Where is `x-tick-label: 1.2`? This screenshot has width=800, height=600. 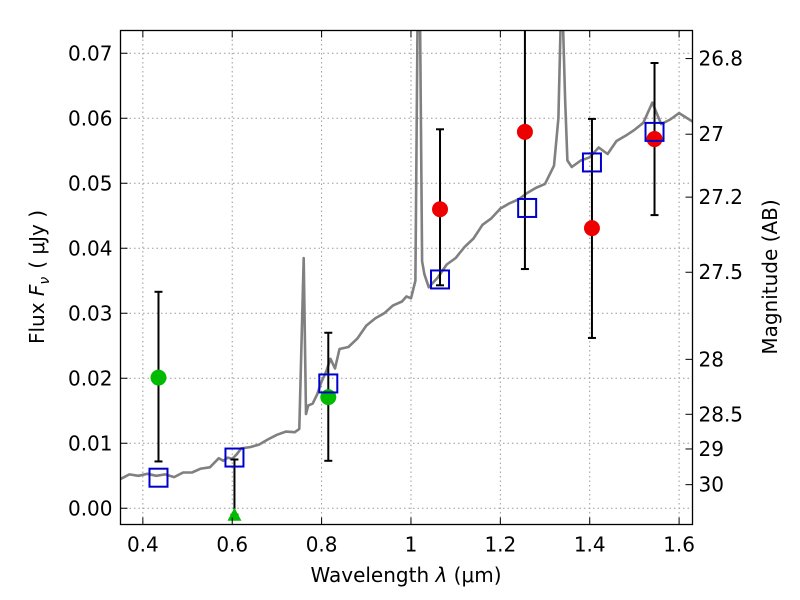
x-tick-label: 1.2 is located at coordinates (500, 545).